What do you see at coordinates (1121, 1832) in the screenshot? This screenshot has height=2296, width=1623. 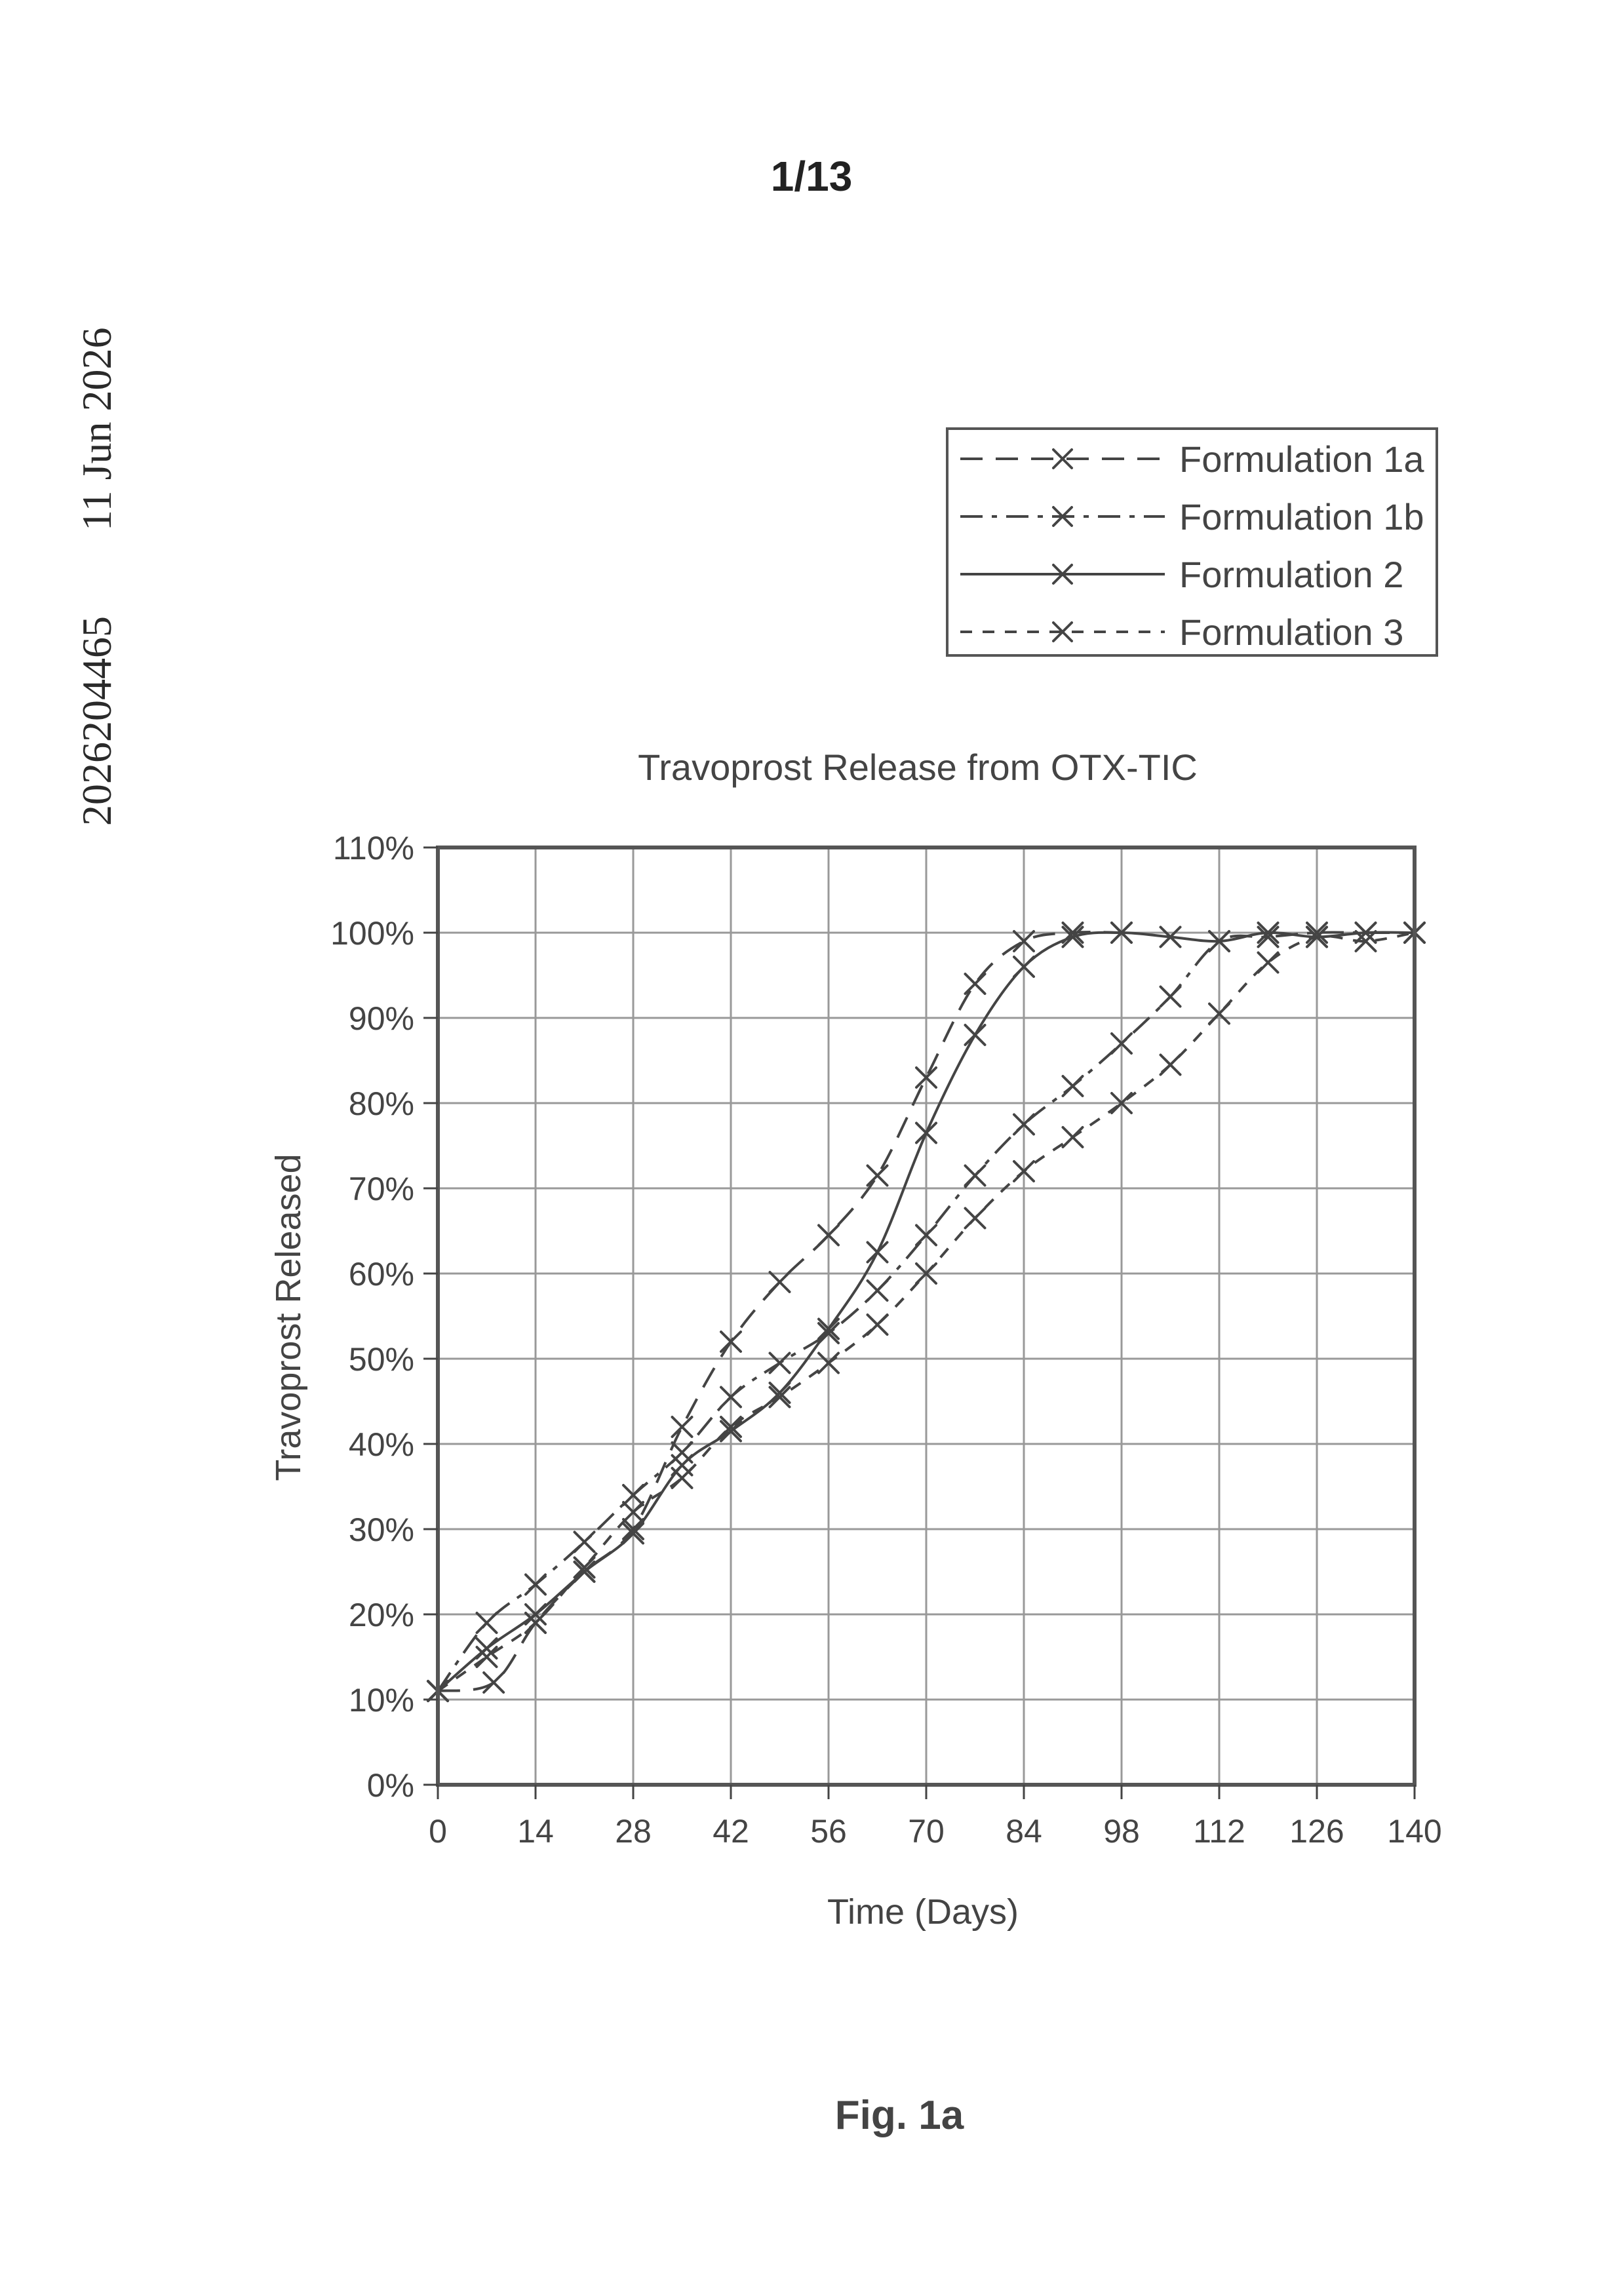 I see `x-tick-label: 98` at bounding box center [1121, 1832].